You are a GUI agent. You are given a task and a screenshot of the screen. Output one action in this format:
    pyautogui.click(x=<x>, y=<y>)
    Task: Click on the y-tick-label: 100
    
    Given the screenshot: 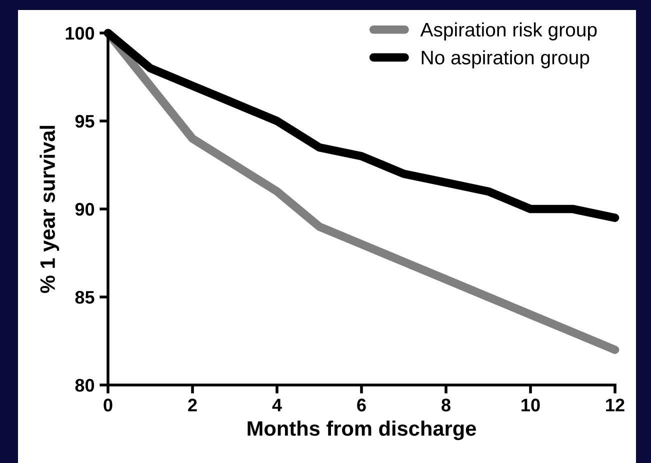 What is the action you would take?
    pyautogui.click(x=80, y=33)
    